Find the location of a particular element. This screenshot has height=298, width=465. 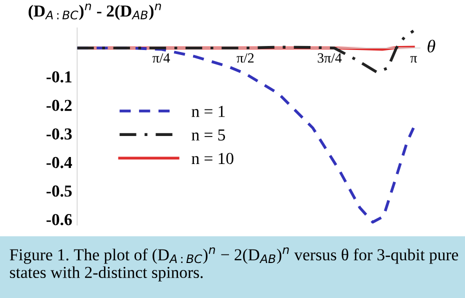

x-tick-label: 3π/4 is located at coordinates (330, 58).